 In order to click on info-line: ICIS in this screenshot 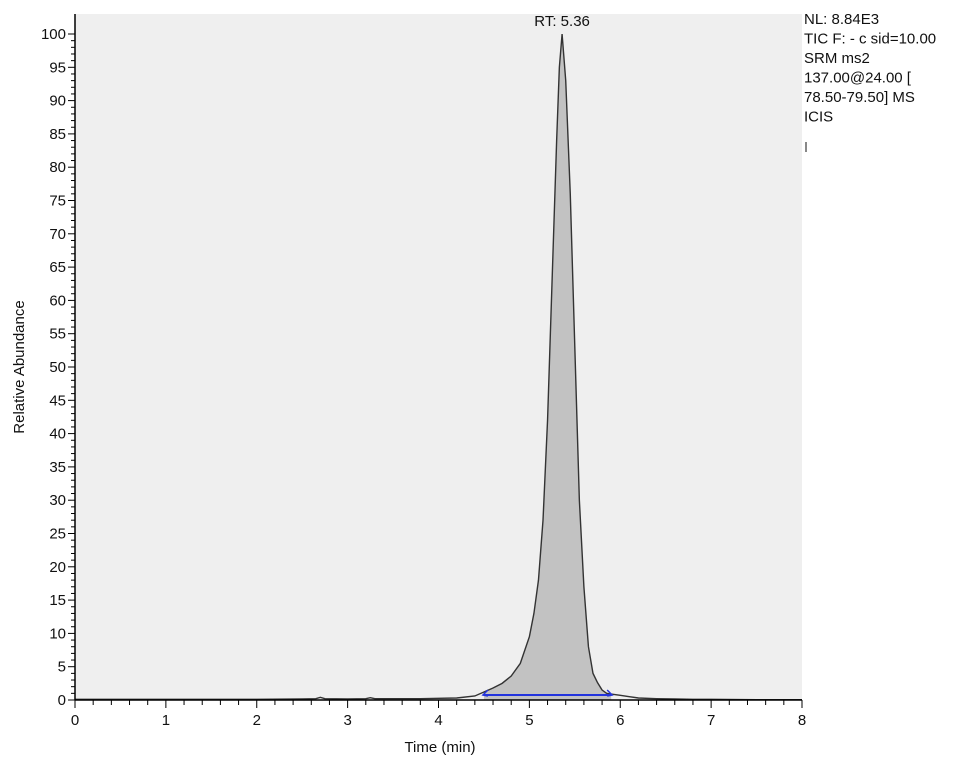, I will do `click(818, 117)`.